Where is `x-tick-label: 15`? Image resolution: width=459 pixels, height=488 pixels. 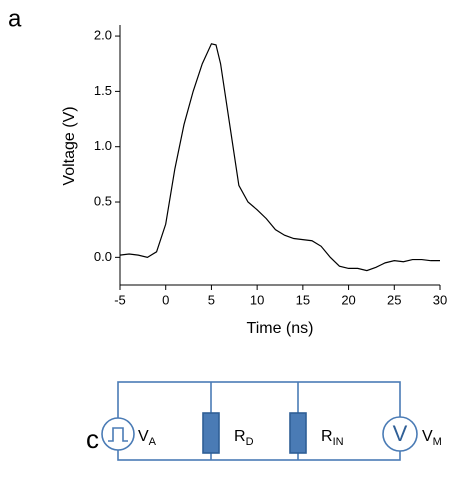
x-tick-label: 15 is located at coordinates (303, 299).